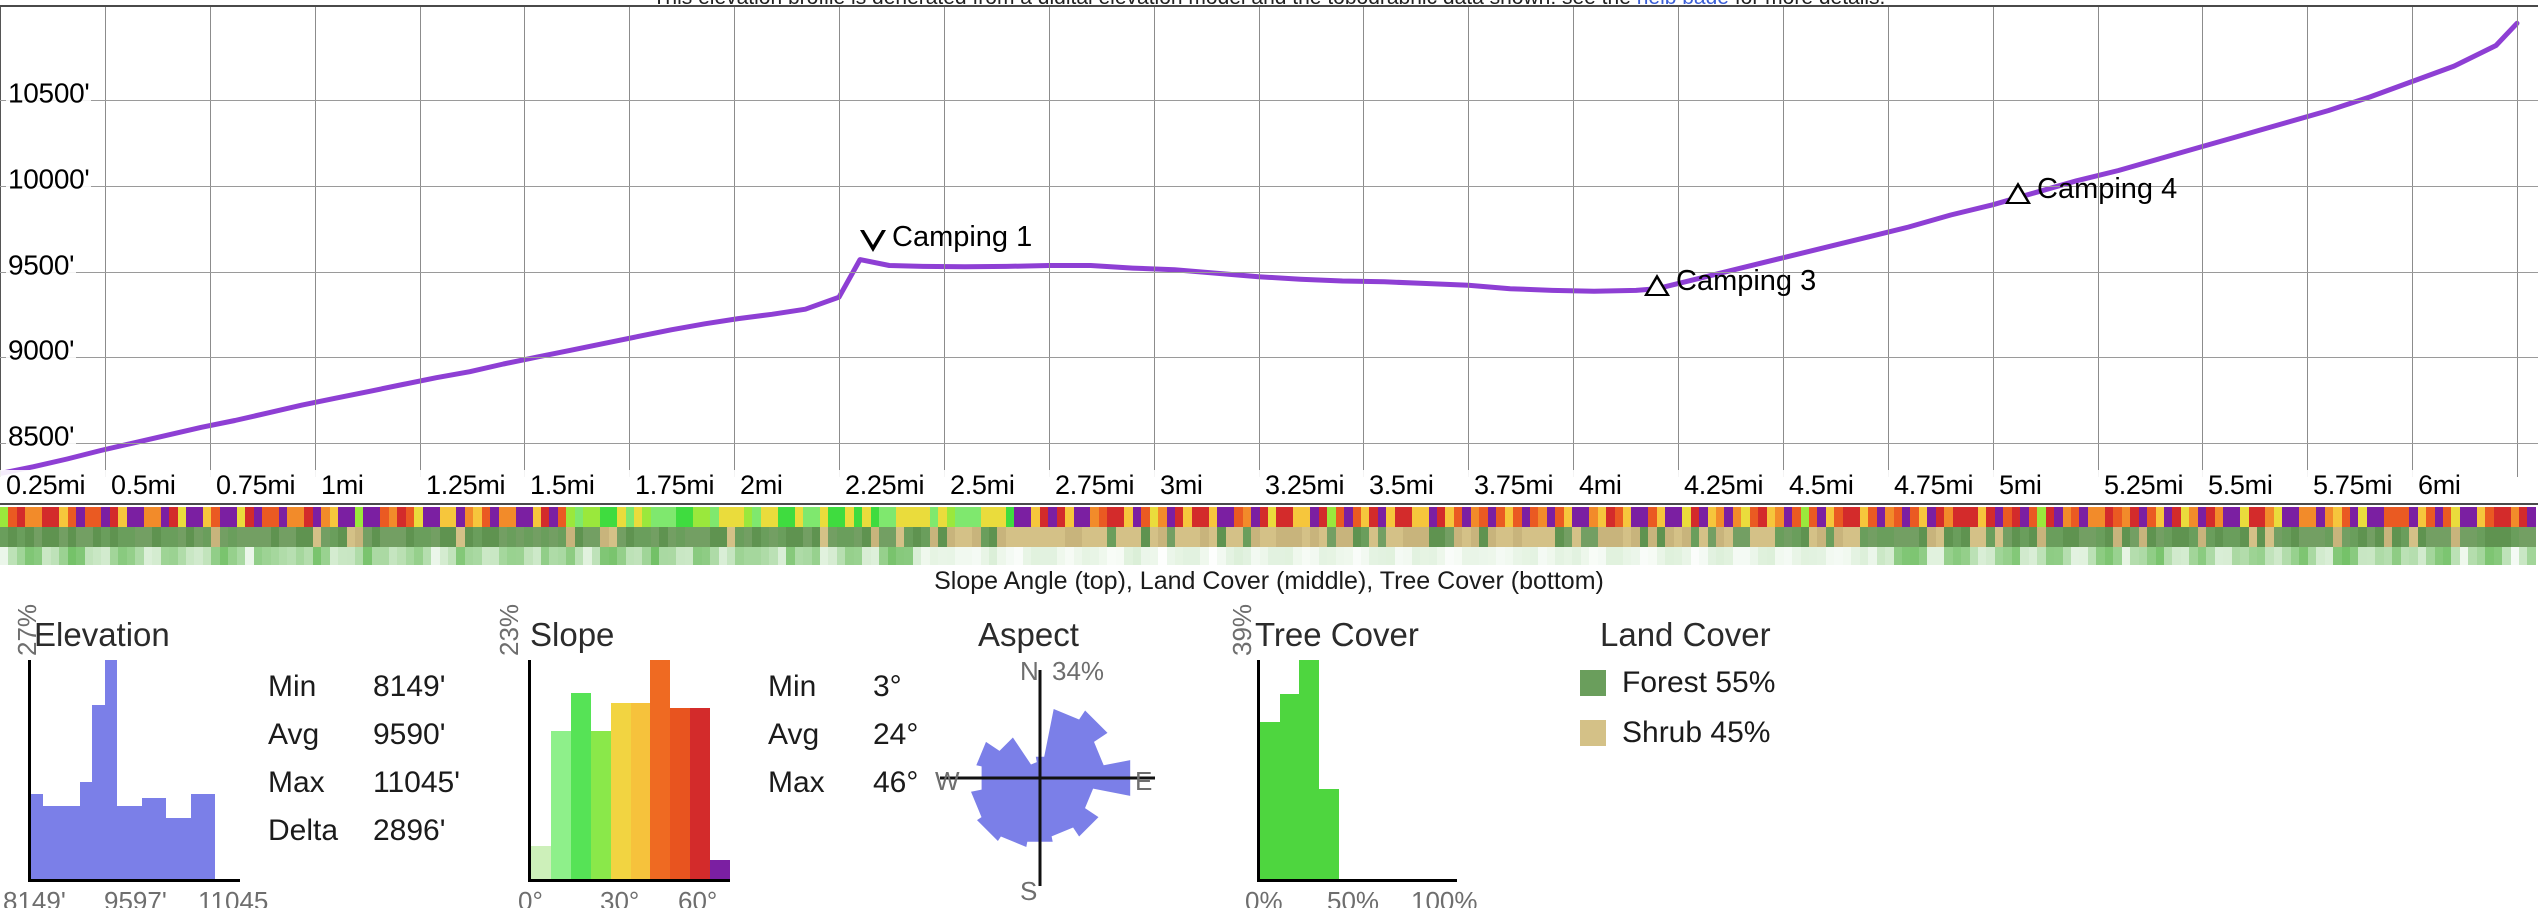 This screenshot has width=2538, height=908. What do you see at coordinates (2107, 189) in the screenshot?
I see `camping-marker-label: Camping 4` at bounding box center [2107, 189].